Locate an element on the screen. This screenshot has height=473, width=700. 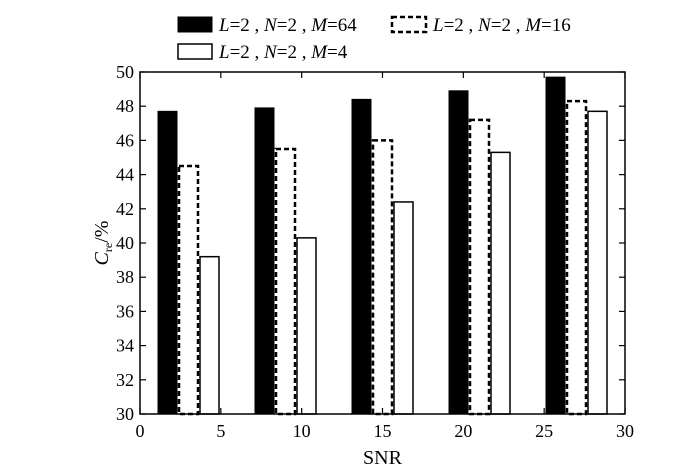
legend-label: L=2 , N=2 , M=64 is located at coordinates (287, 25).